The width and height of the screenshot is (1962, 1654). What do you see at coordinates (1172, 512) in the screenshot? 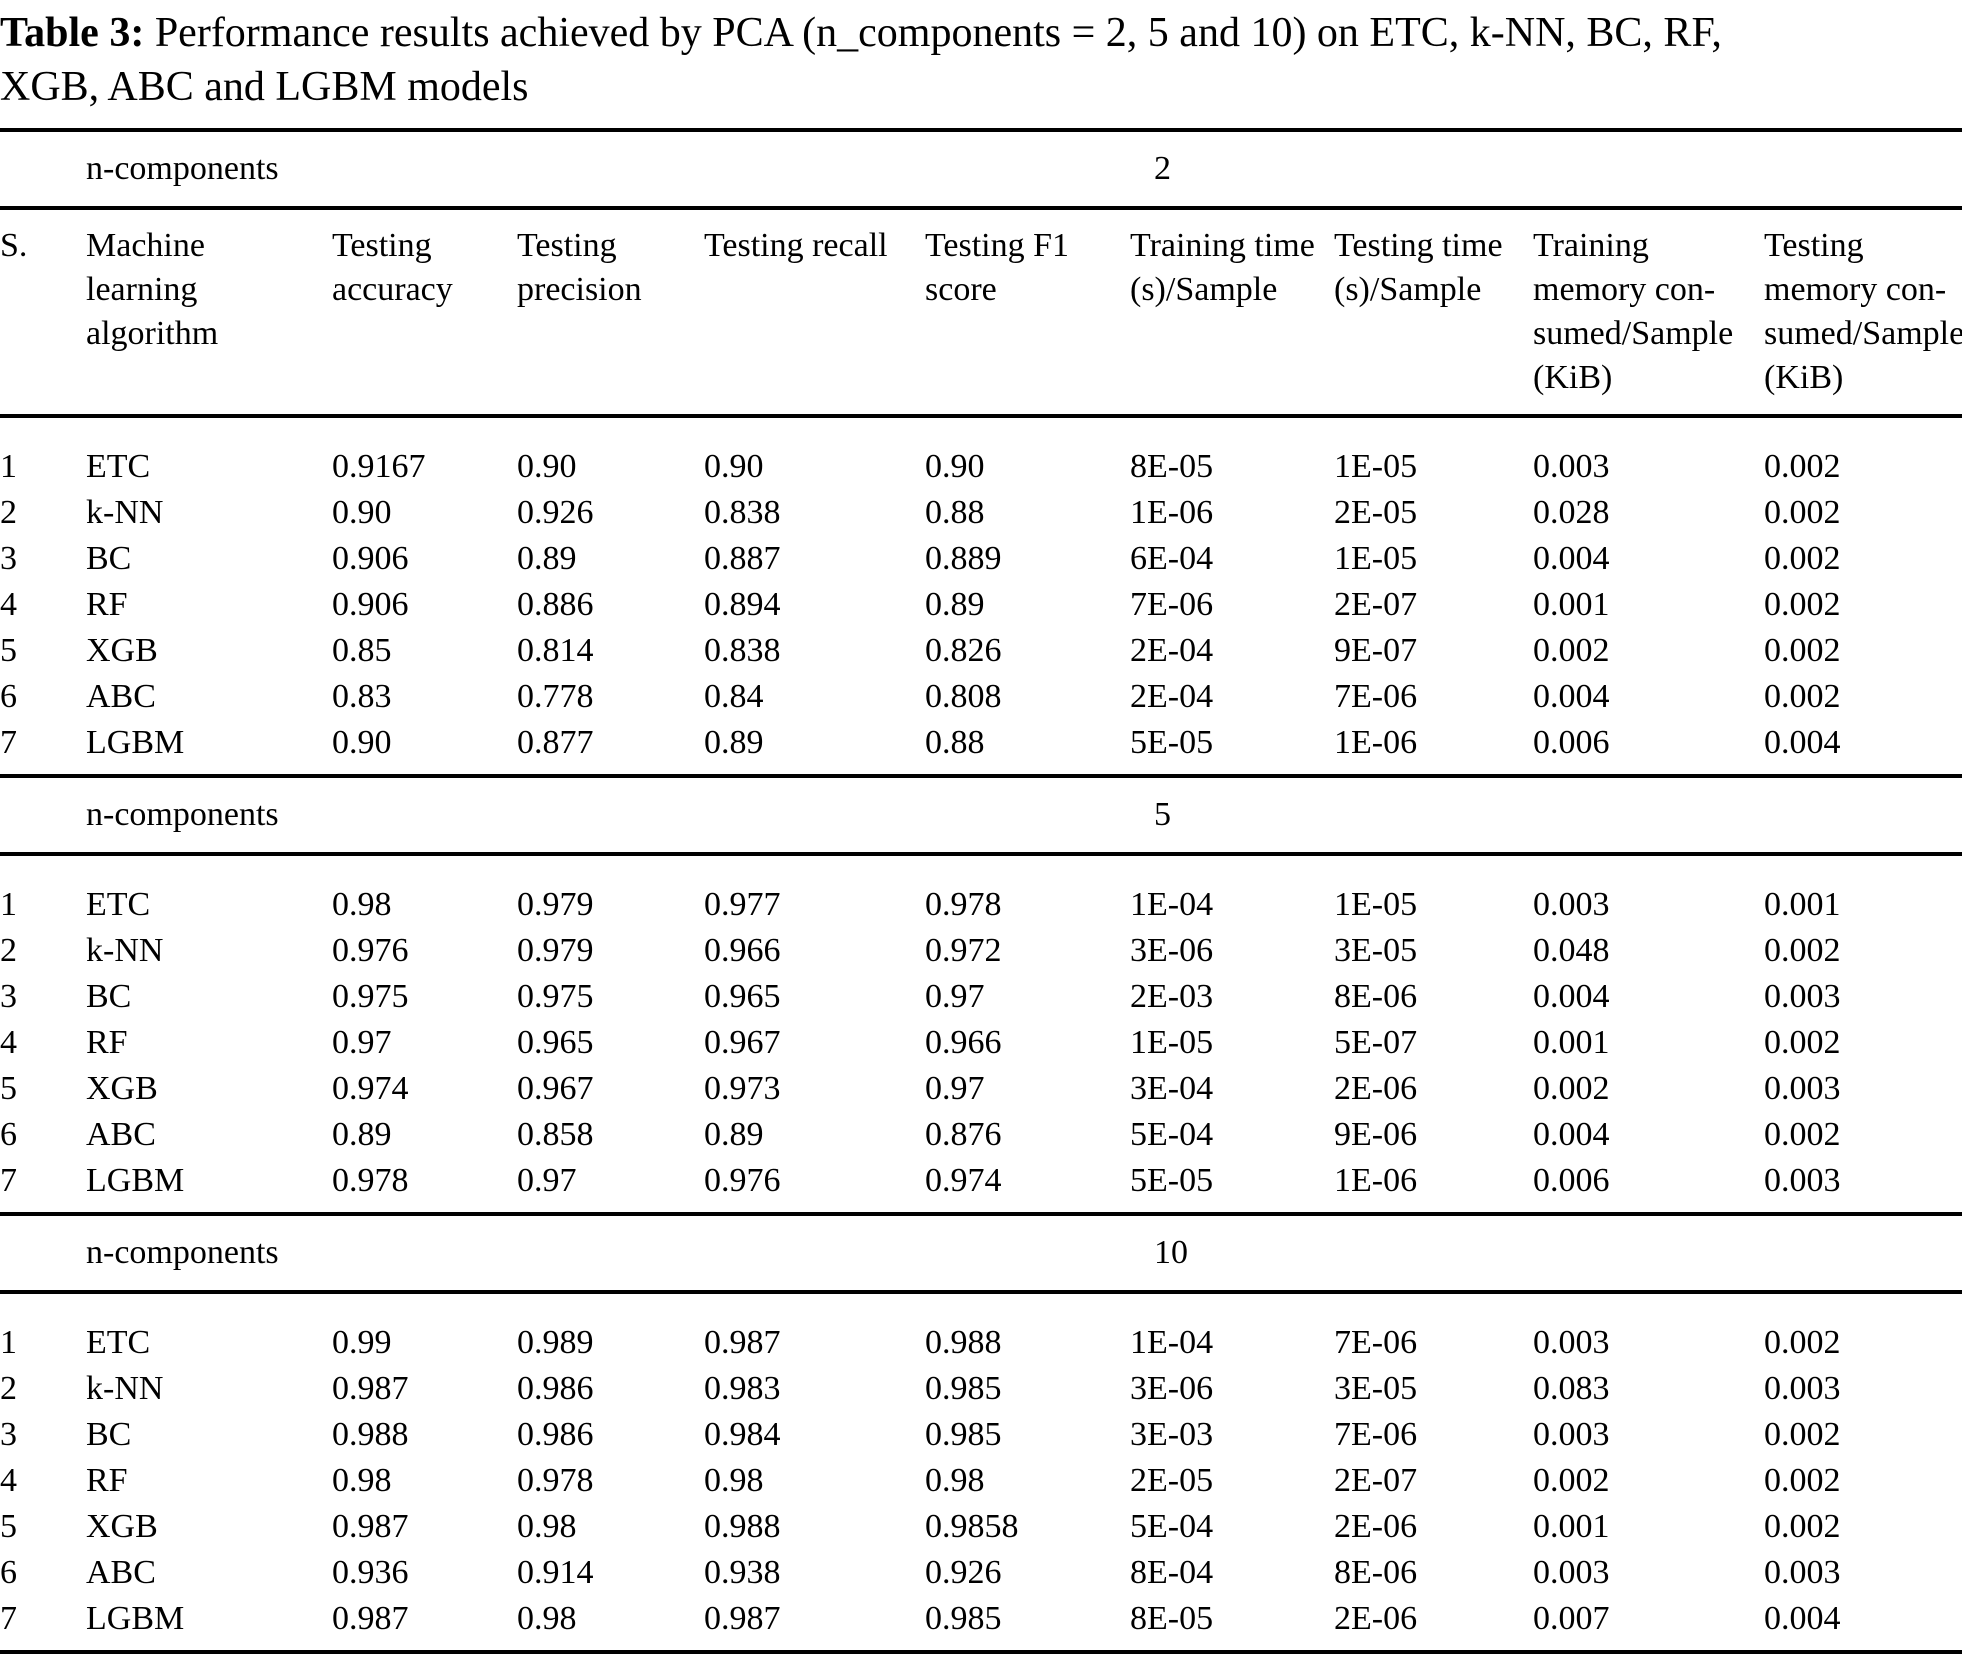
I see `table-cell: 1E-06` at bounding box center [1172, 512].